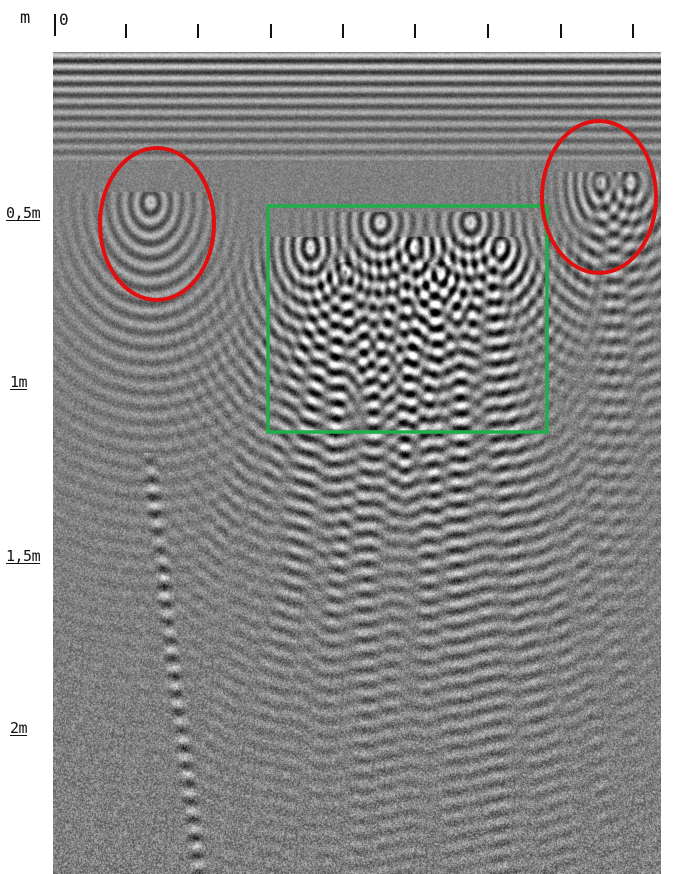 This screenshot has height=874, width=673. I want to click on depth-label-1m: 1m, so click(19, 382).